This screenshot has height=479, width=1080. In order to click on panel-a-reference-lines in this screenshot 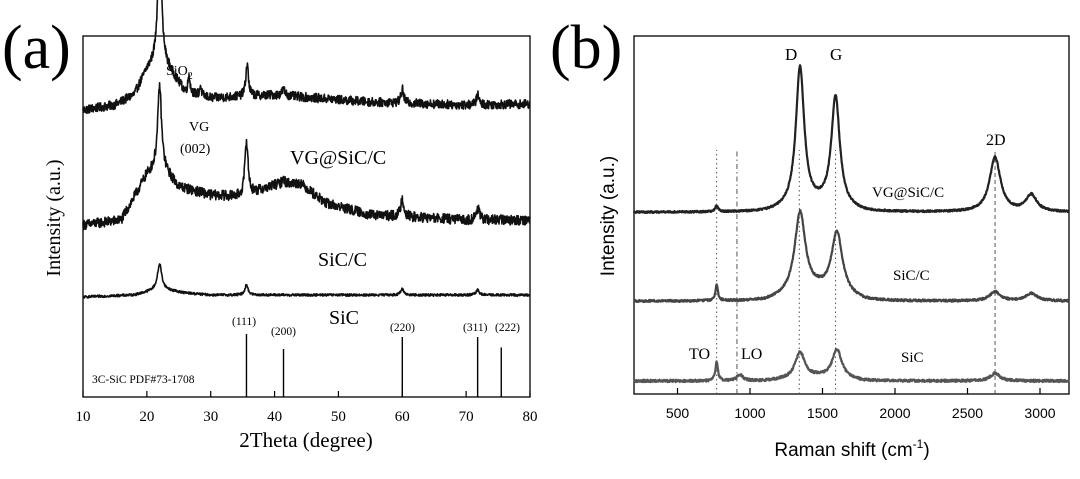, I will do `click(373, 365)`.